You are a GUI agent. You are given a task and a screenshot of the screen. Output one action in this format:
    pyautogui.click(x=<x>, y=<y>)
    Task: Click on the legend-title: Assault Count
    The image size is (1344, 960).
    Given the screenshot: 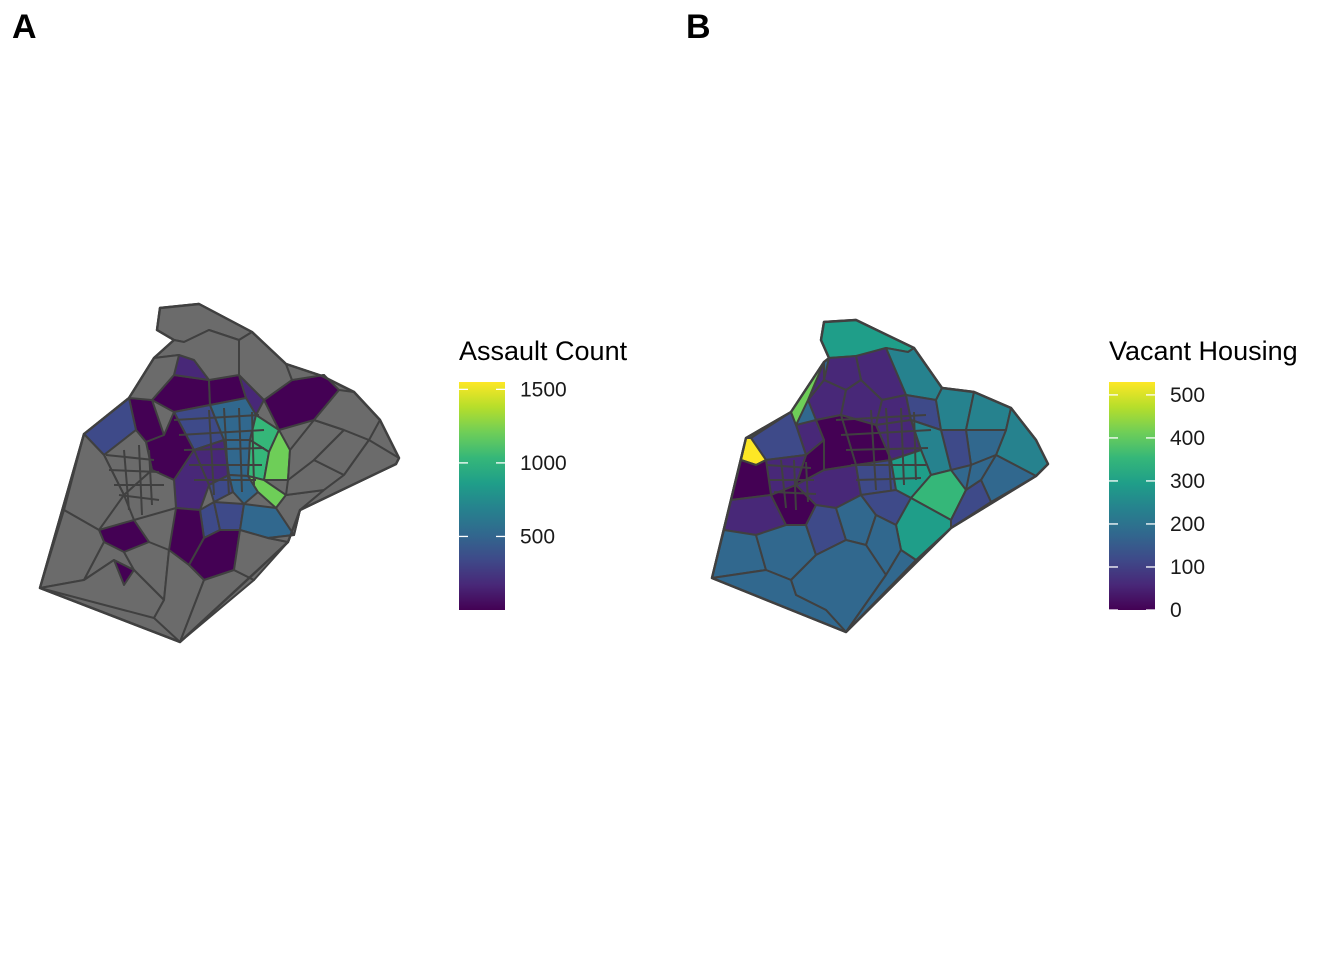 What is the action you would take?
    pyautogui.click(x=543, y=351)
    